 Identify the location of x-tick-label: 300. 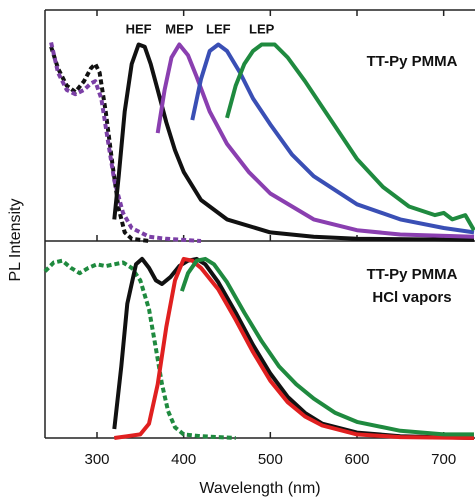
(96, 459).